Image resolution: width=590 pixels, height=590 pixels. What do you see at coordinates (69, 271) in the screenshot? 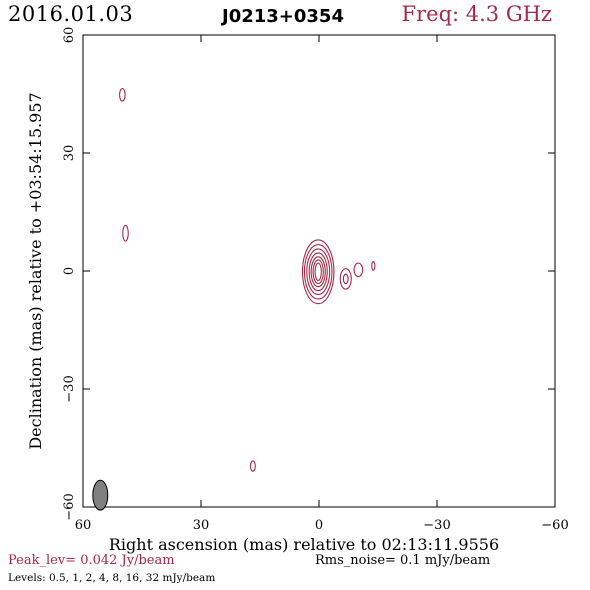
I see `y-tick-label: 0` at bounding box center [69, 271].